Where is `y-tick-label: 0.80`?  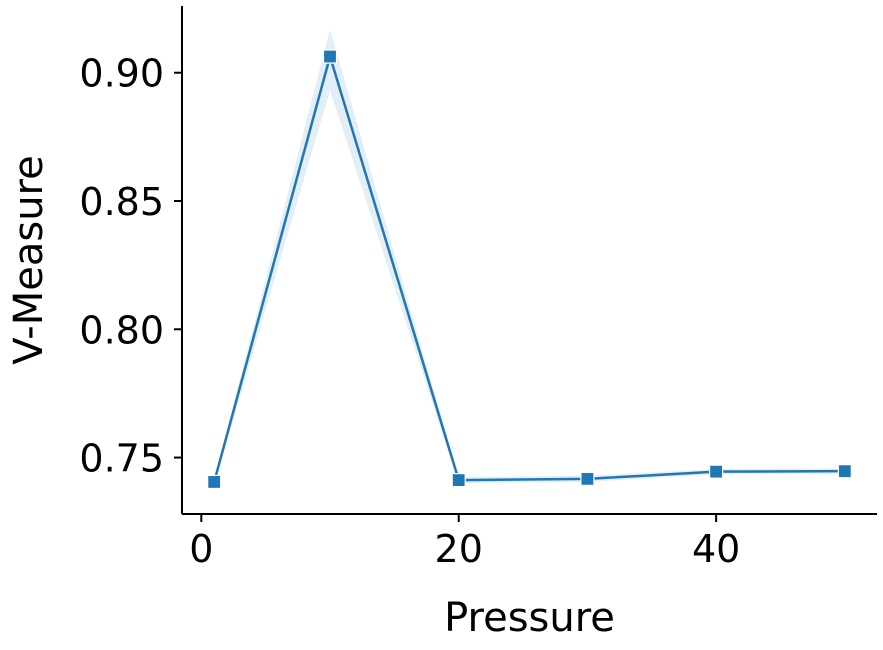
y-tick-label: 0.80 is located at coordinates (121, 330).